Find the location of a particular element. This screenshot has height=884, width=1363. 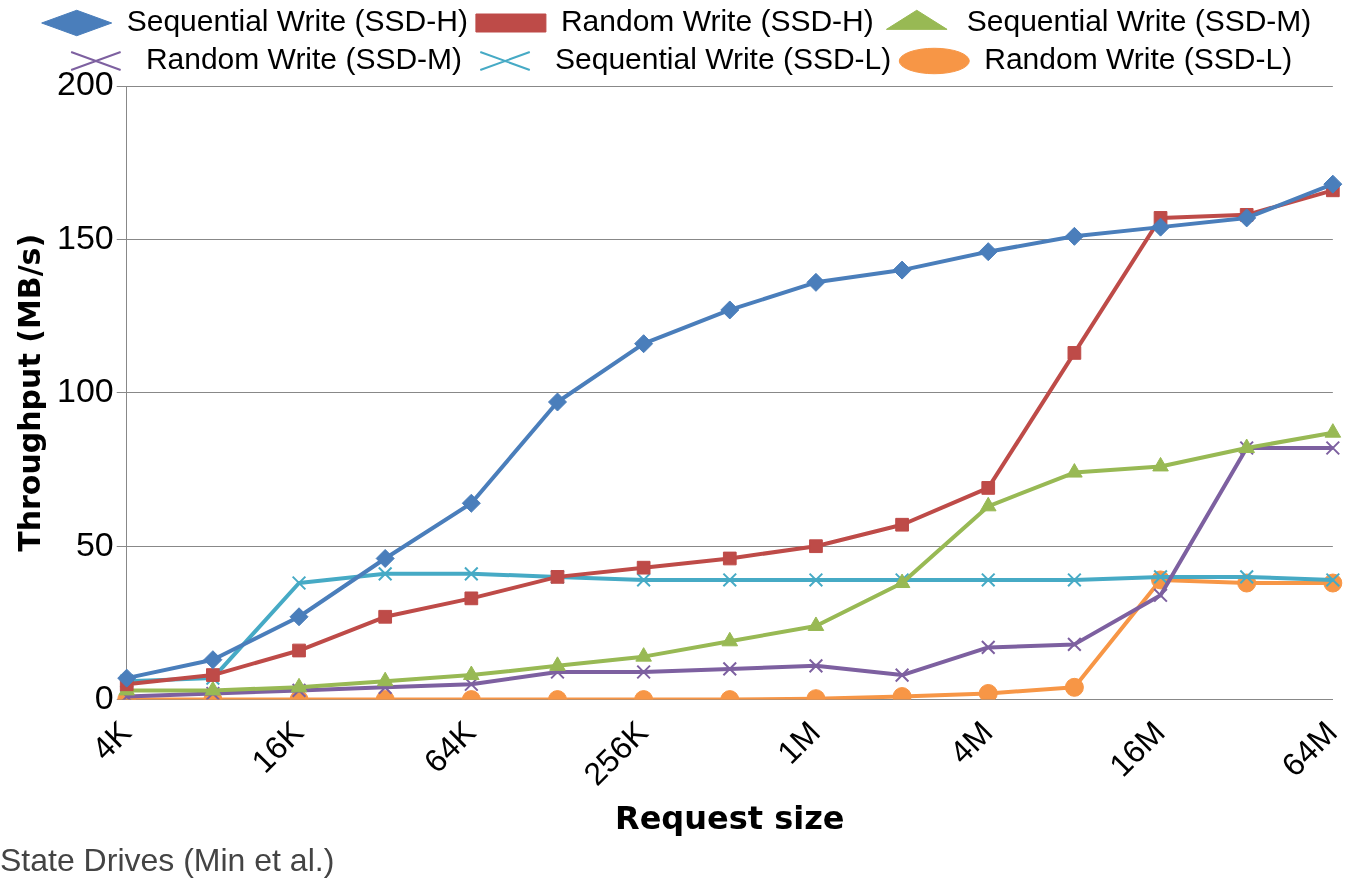

x-tick-label: 4M is located at coordinates (971, 742).